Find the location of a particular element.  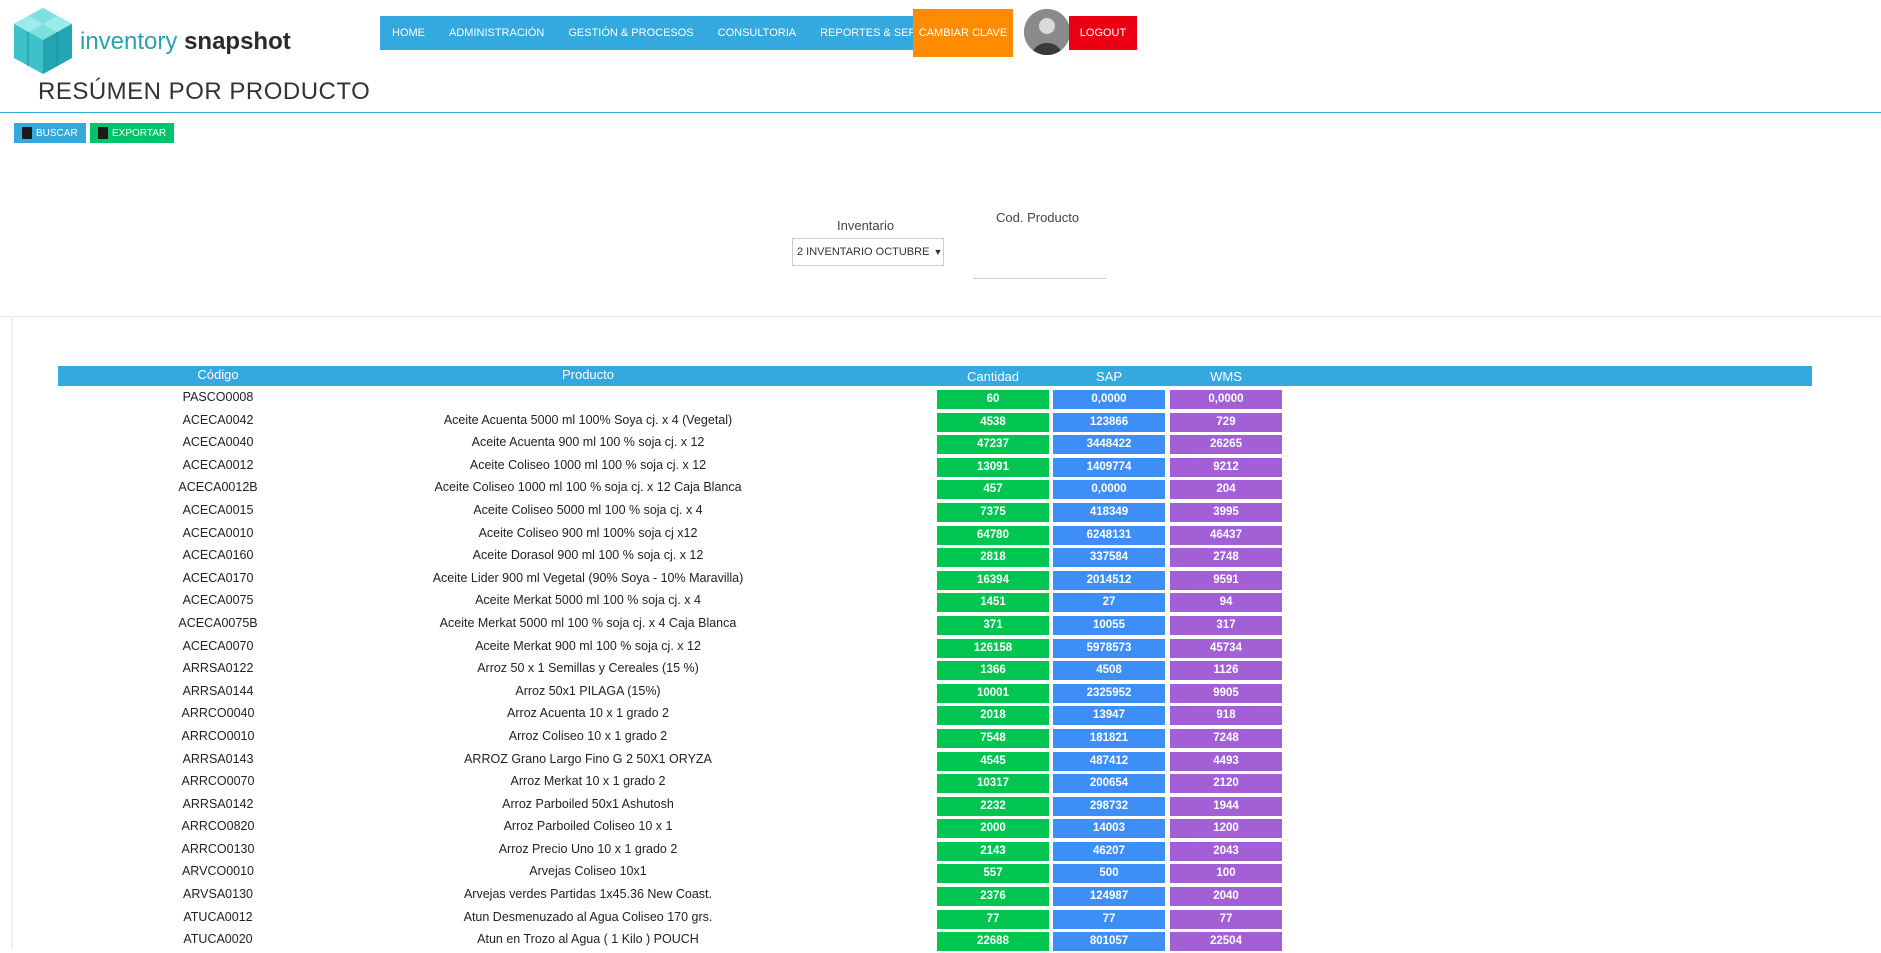

cell-sap: 2014512 is located at coordinates (1109, 580).